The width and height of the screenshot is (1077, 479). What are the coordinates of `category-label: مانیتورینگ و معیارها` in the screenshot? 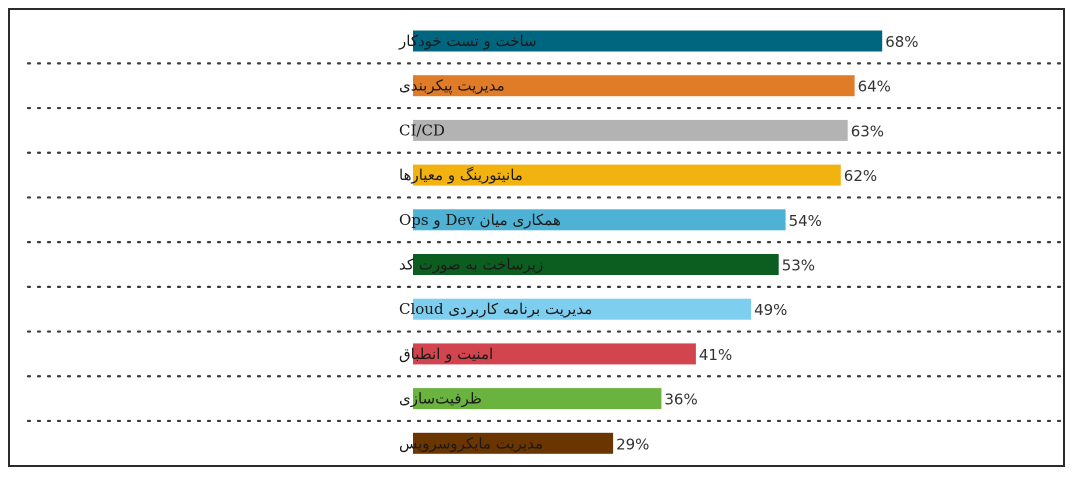 It's located at (461, 175).